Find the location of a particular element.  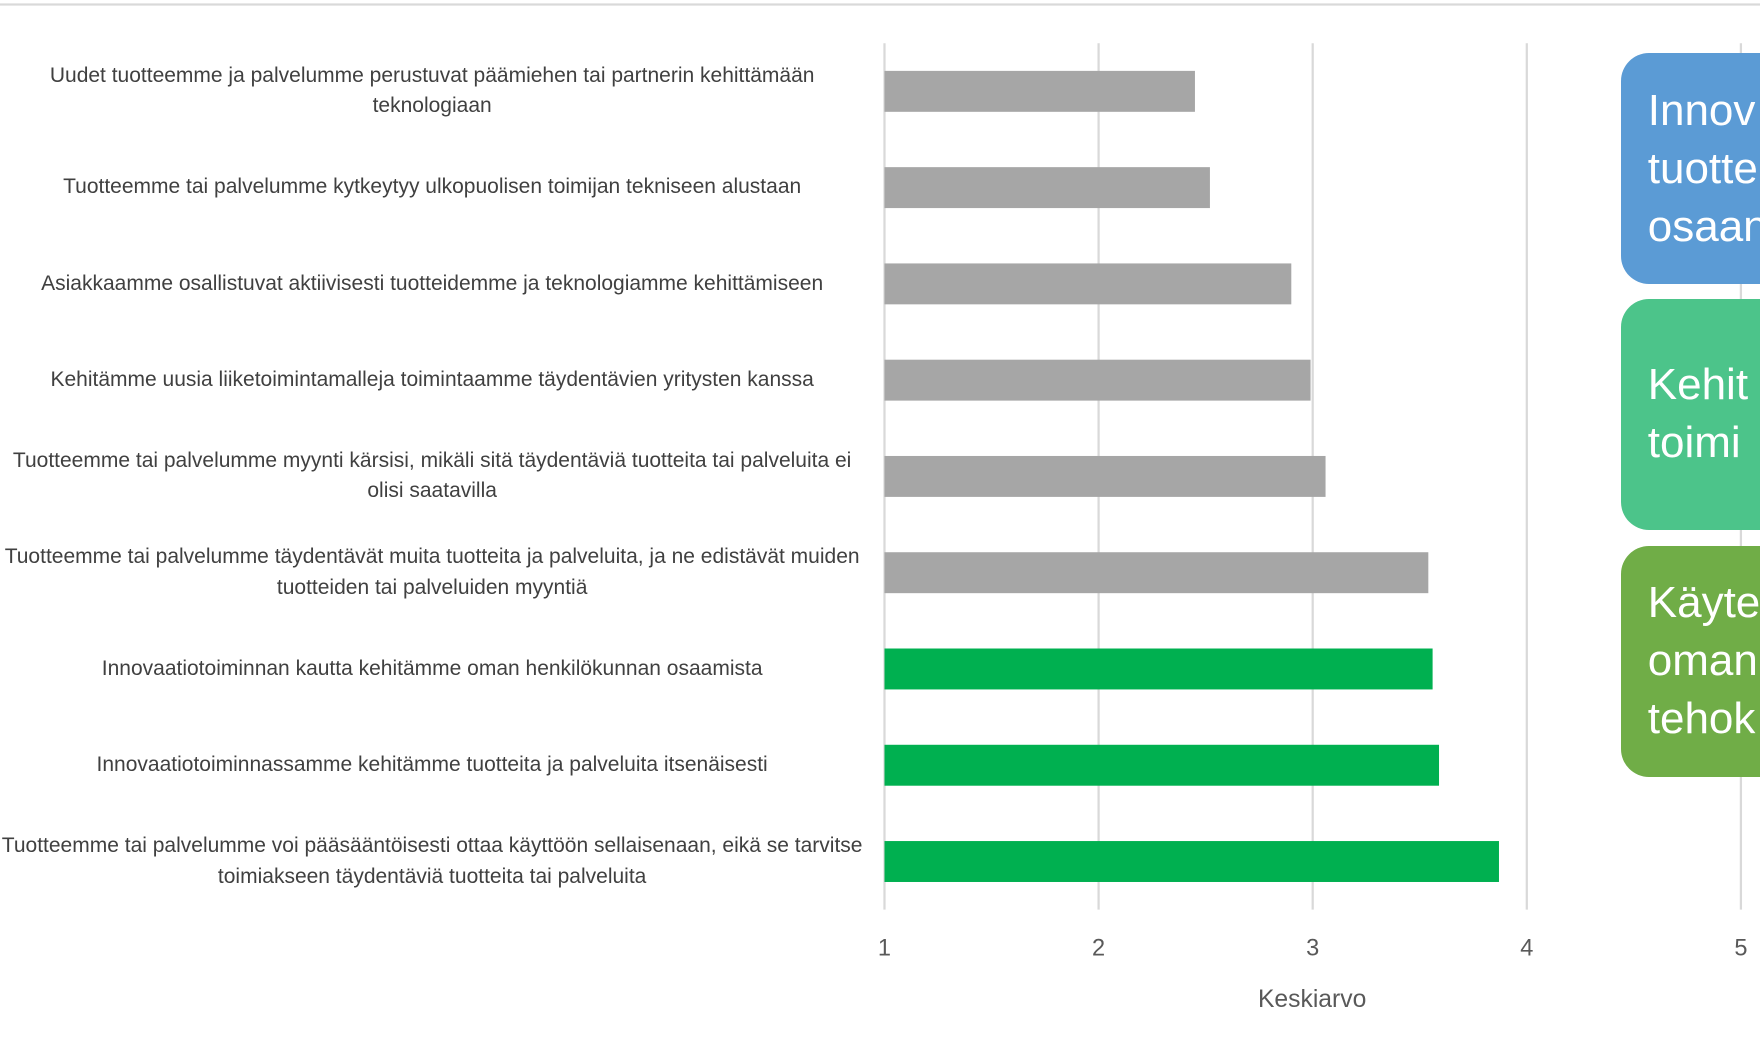

callout-line: Innov is located at coordinates (1701, 110).